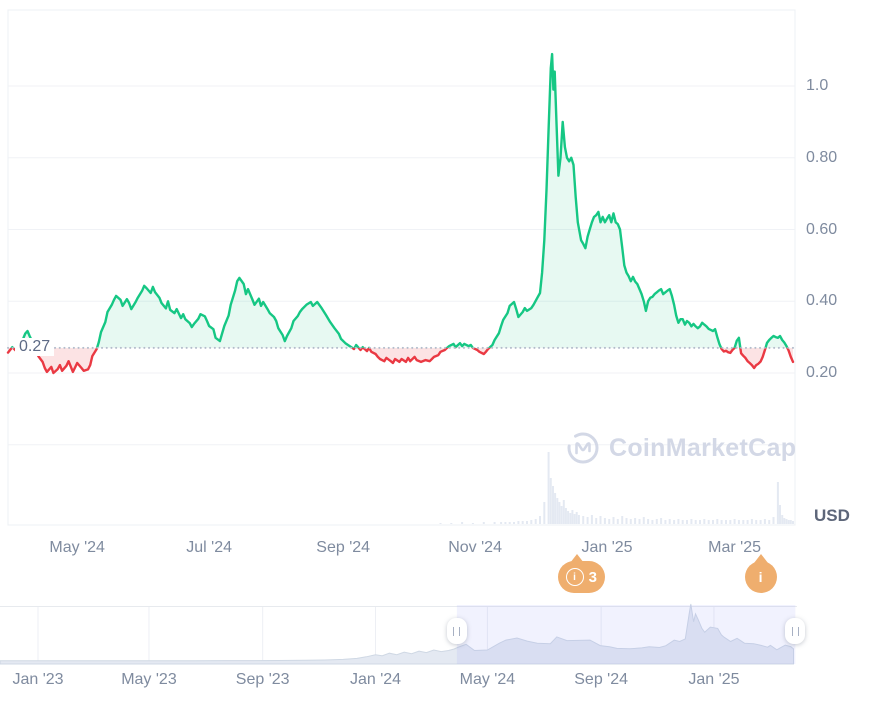 The image size is (885, 703). Describe the element at coordinates (714, 679) in the screenshot. I see `navigator-tick-label: Jan '25` at that location.